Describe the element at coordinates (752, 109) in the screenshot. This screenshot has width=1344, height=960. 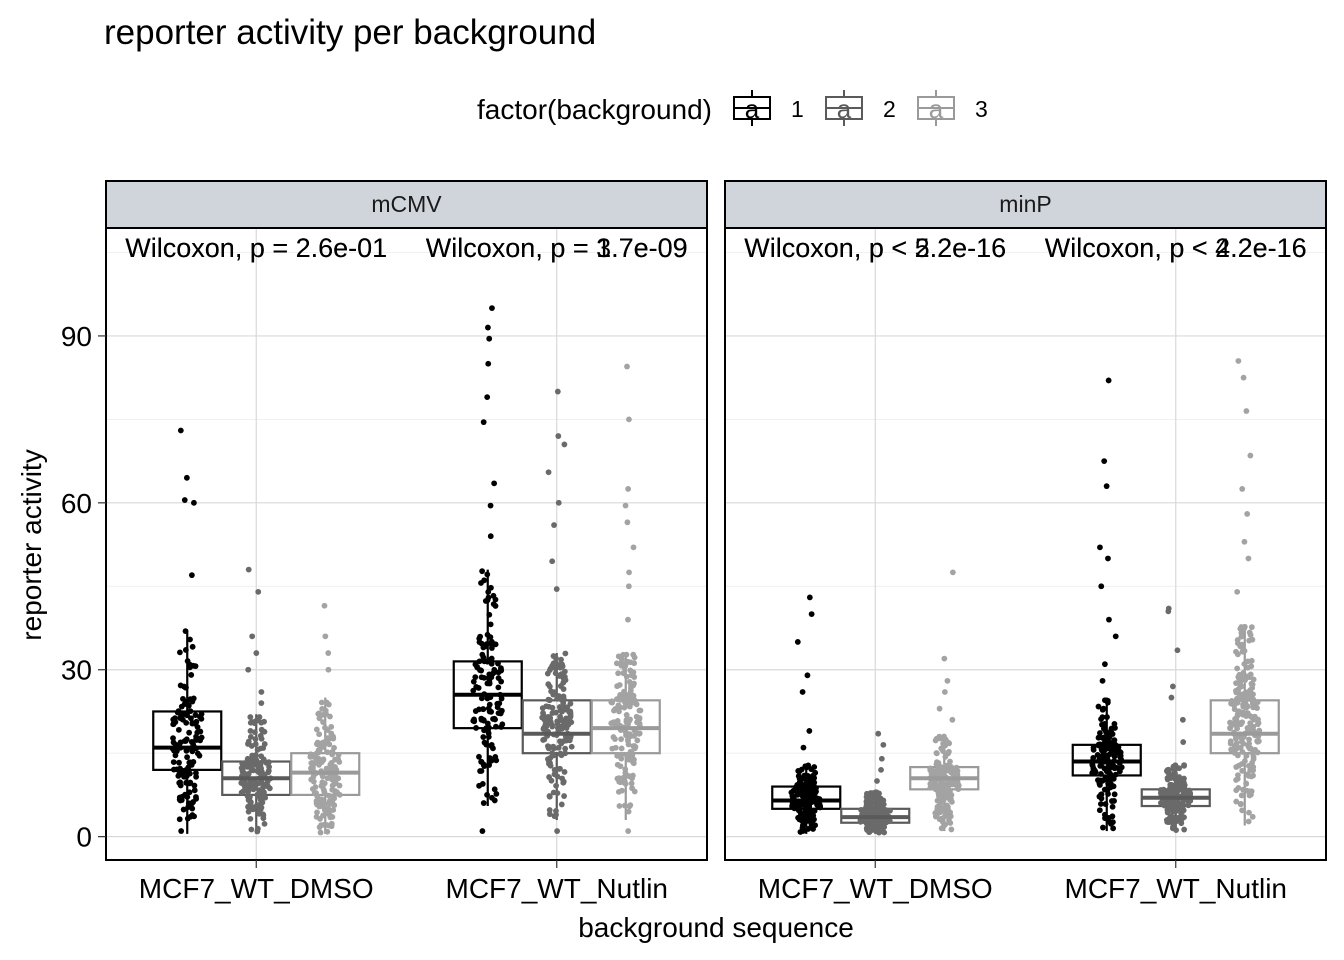
I see `legend-key-glyph: a` at that location.